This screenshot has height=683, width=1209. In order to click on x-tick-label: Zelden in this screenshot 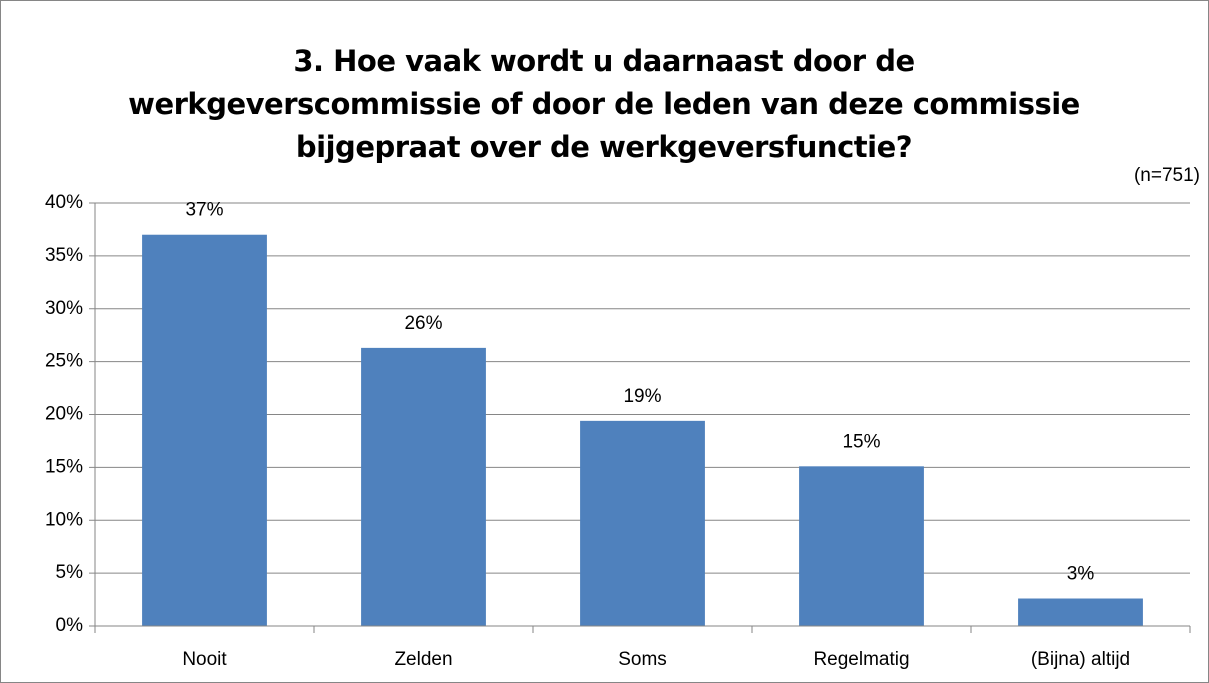, I will do `click(423, 659)`.